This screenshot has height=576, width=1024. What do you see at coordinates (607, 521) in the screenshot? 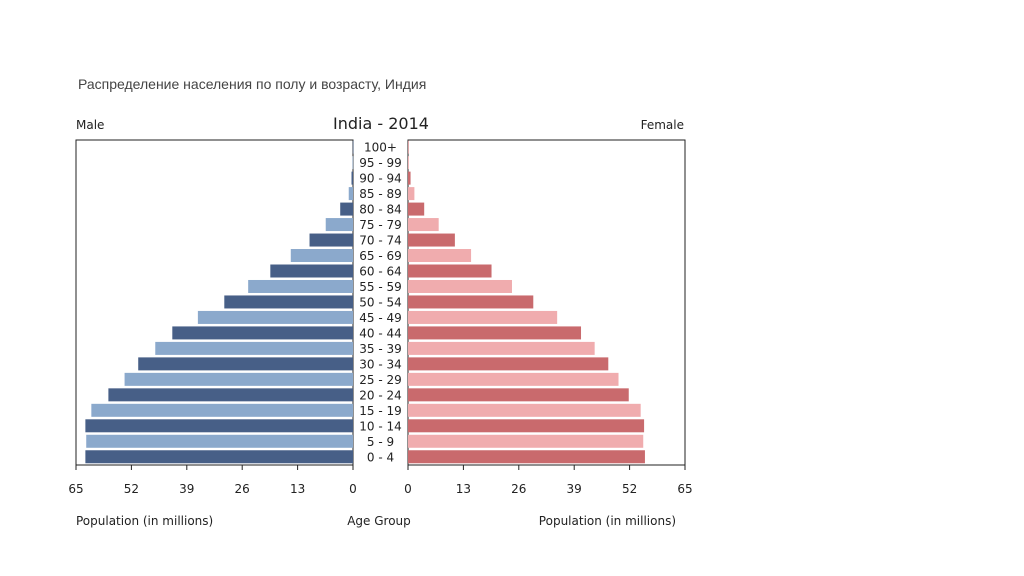
I see `female-axis-label: Population (in millions)` at bounding box center [607, 521].